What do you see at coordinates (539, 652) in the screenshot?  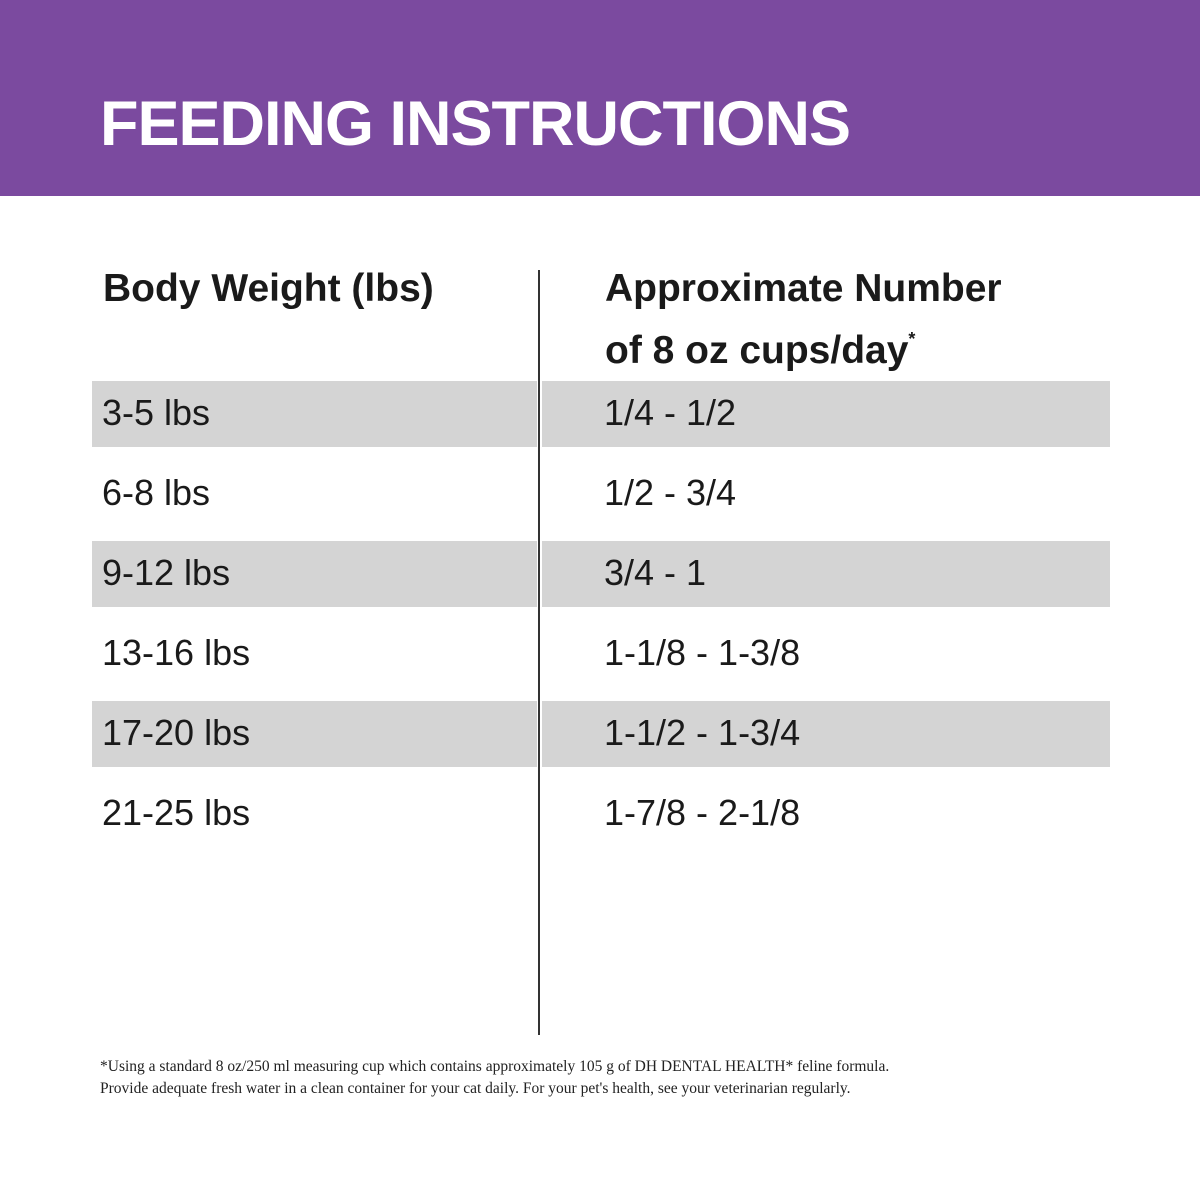 I see `column-divider` at bounding box center [539, 652].